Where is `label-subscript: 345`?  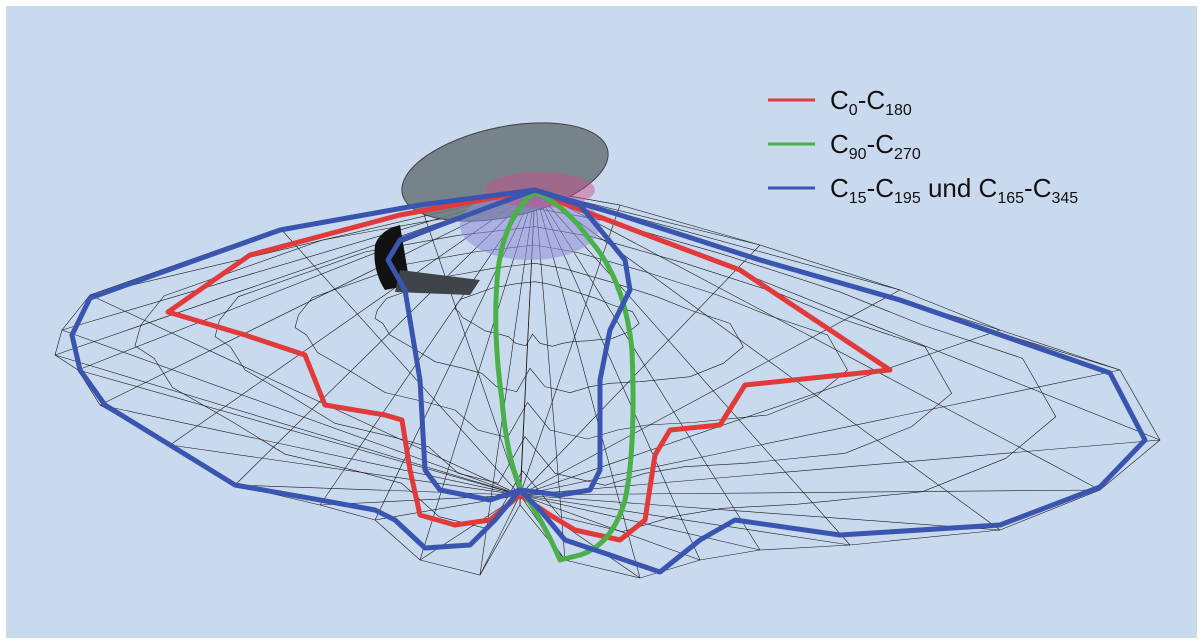
label-subscript: 345 is located at coordinates (1064, 198).